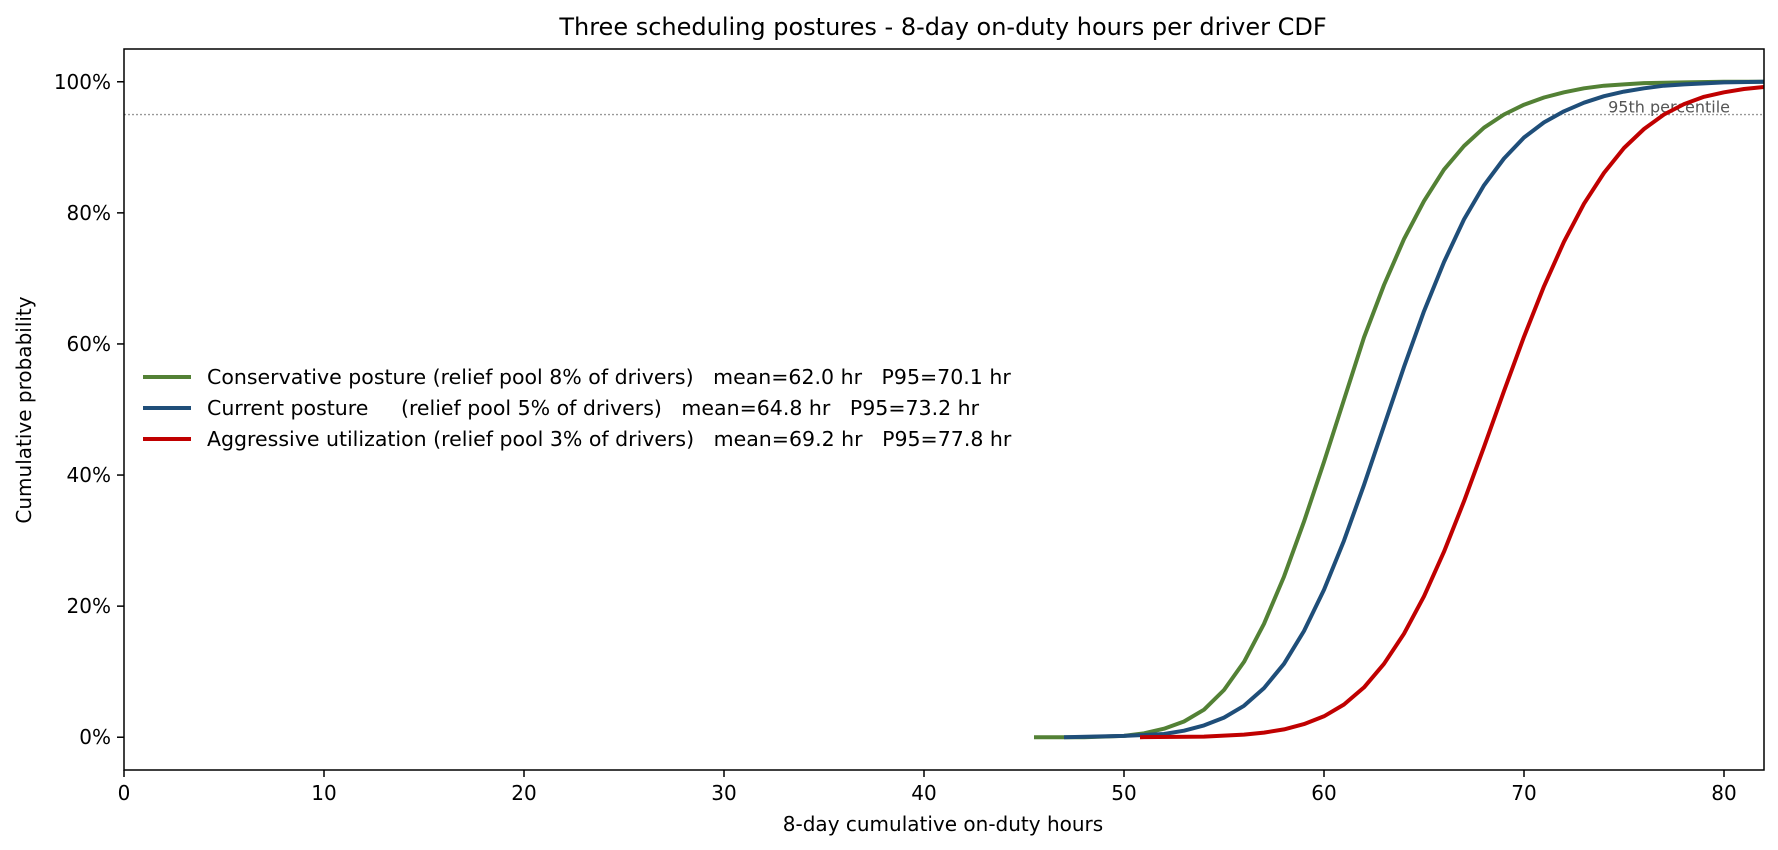 This screenshot has width=1778, height=850. What do you see at coordinates (944, 107) in the screenshot?
I see `reference-layer: 95th percentile` at bounding box center [944, 107].